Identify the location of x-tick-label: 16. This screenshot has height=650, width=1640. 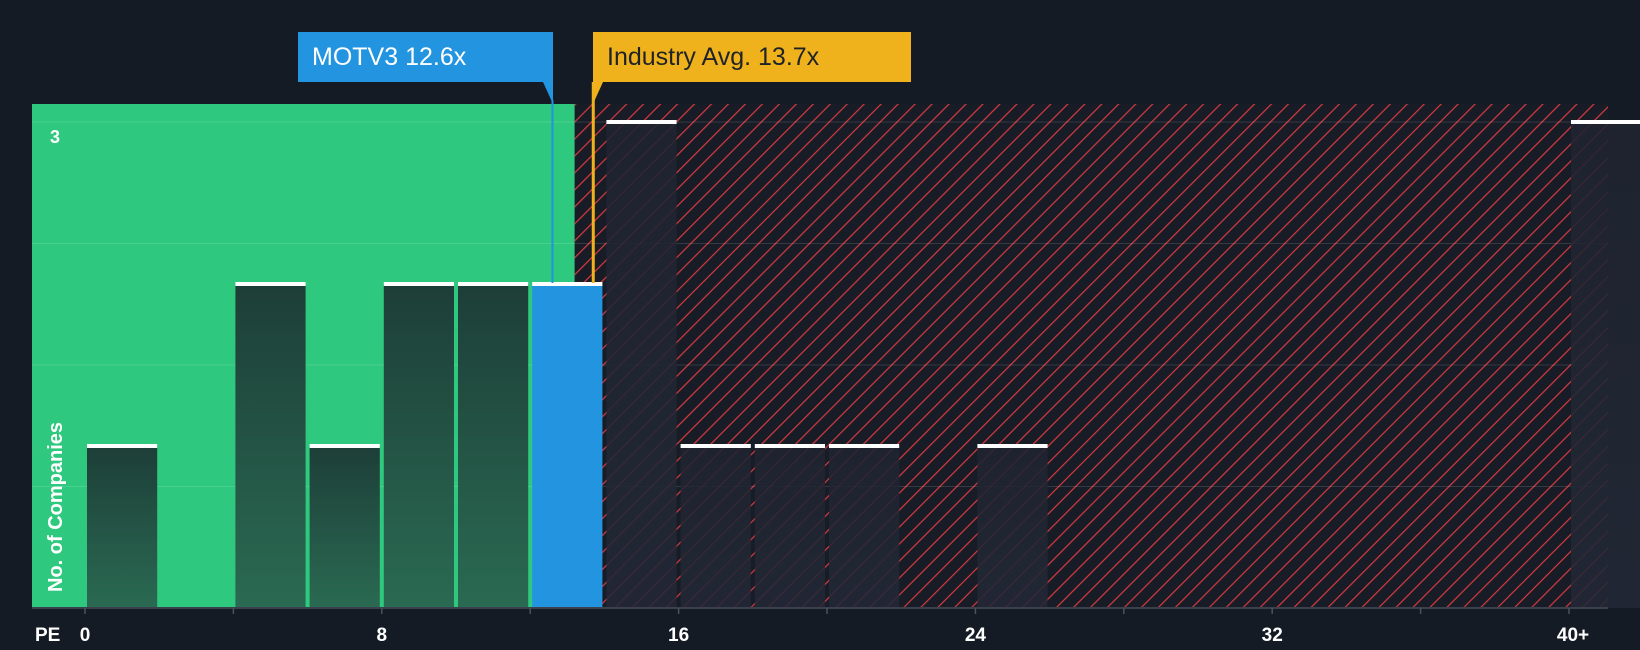
(678, 635).